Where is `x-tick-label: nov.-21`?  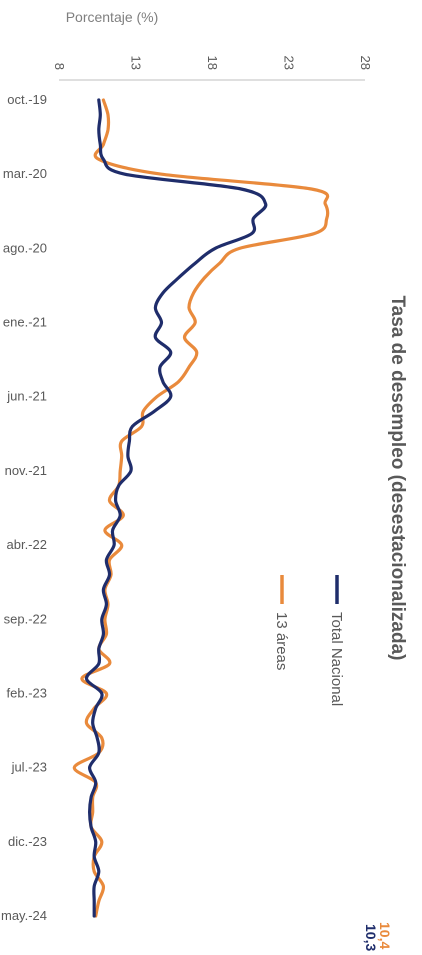
x-tick-label: nov.-21 is located at coordinates (26, 470).